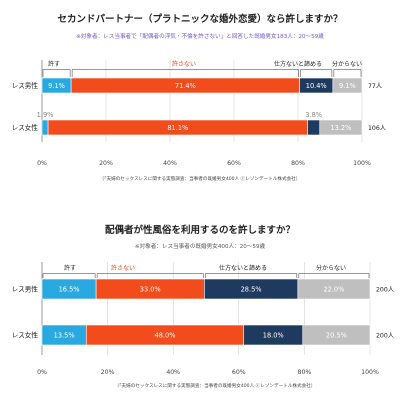  Describe the element at coordinates (239, 372) in the screenshot. I see `chart-2-x-tick-label: 60%` at that location.